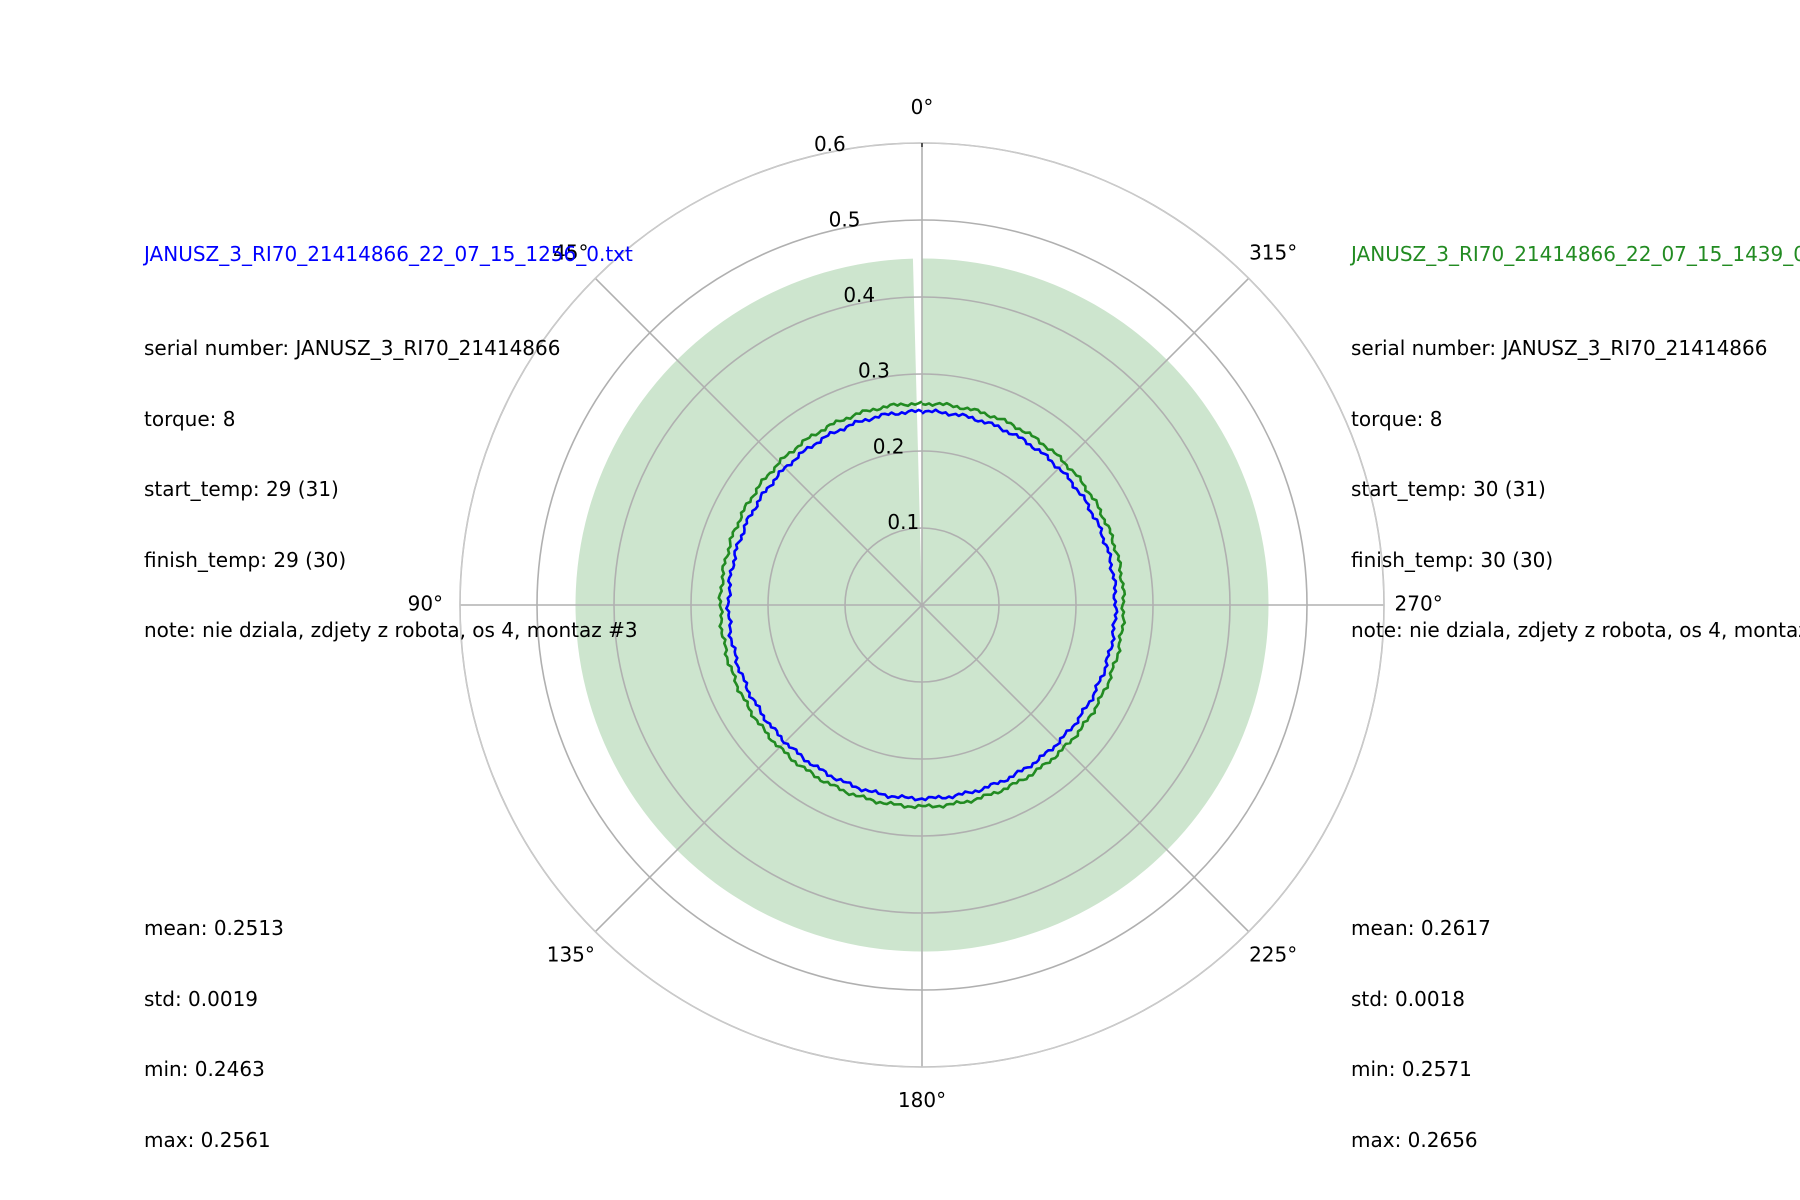  Describe the element at coordinates (1411, 1069) in the screenshot. I see `right-min: min: 0.2571` at that location.